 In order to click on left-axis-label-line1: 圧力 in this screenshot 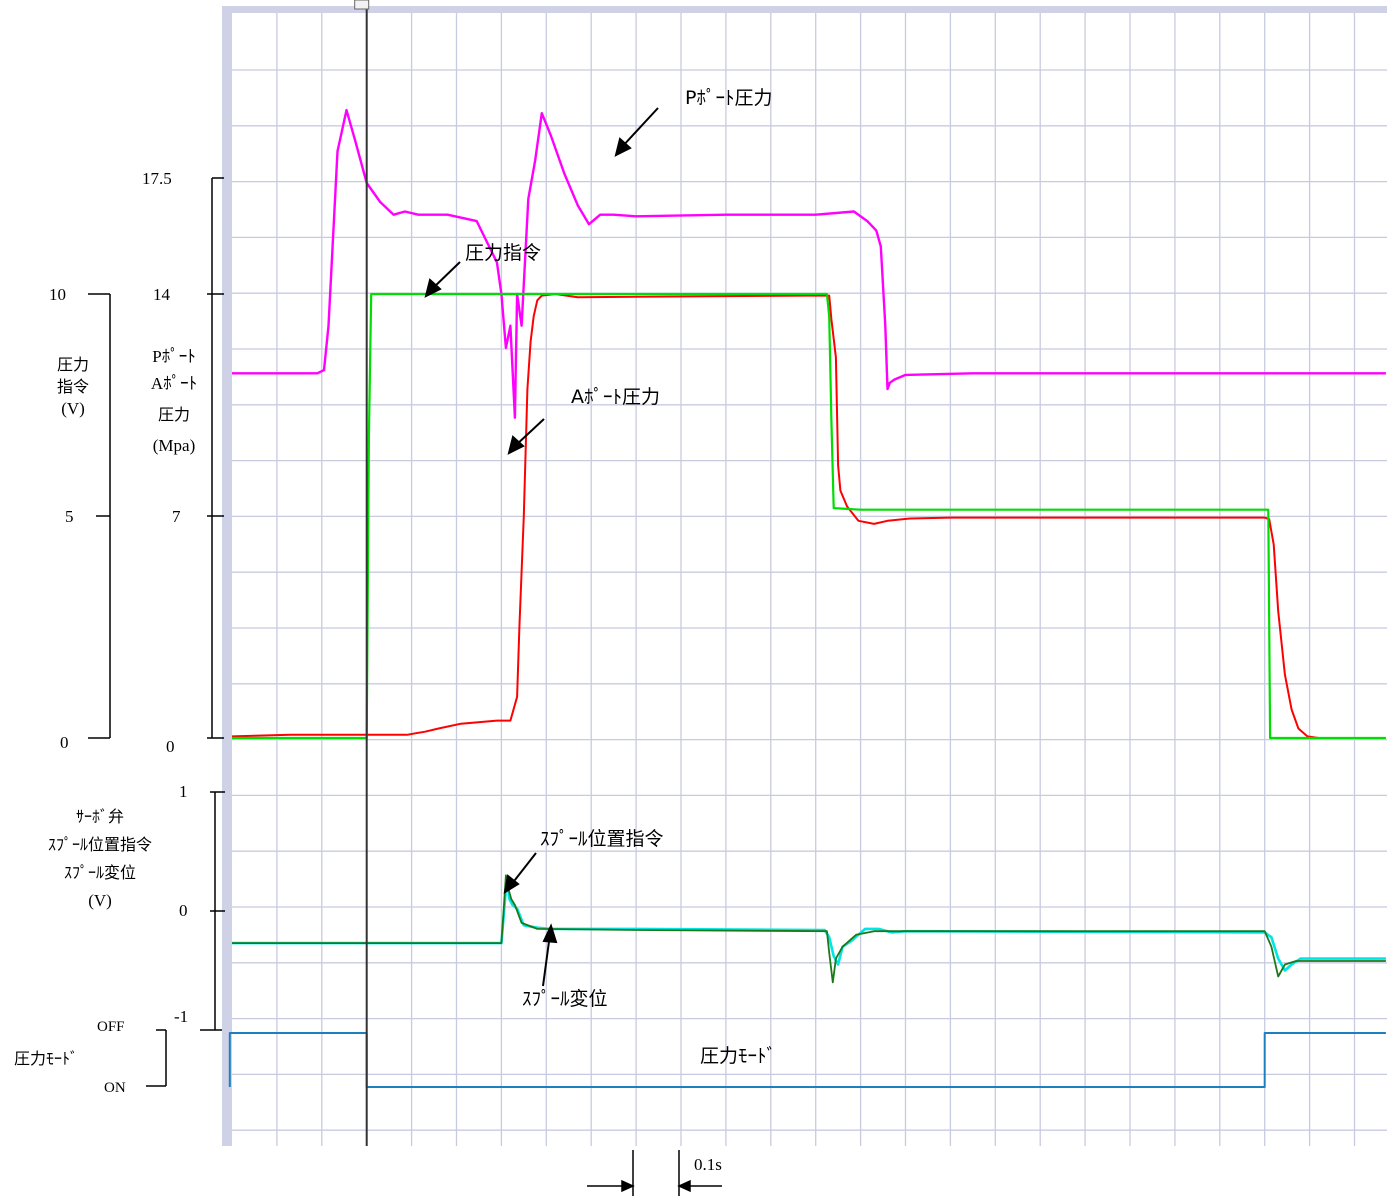, I will do `click(73, 364)`.